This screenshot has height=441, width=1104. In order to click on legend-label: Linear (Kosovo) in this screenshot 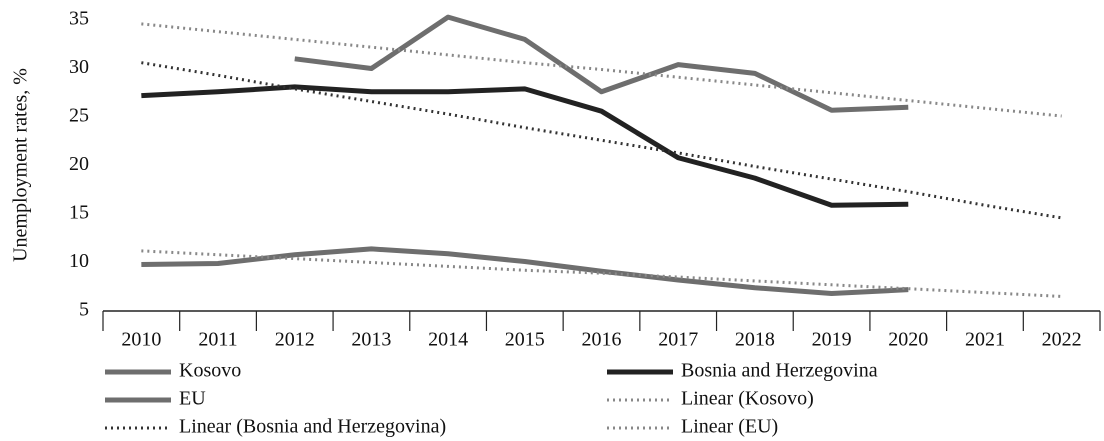, I will do `click(747, 399)`.